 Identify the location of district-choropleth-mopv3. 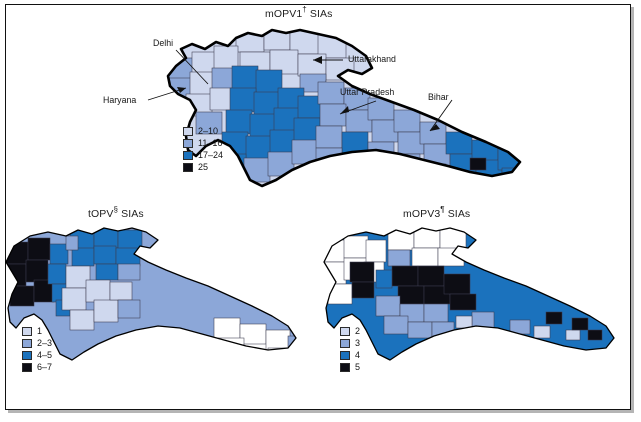
(469, 294).